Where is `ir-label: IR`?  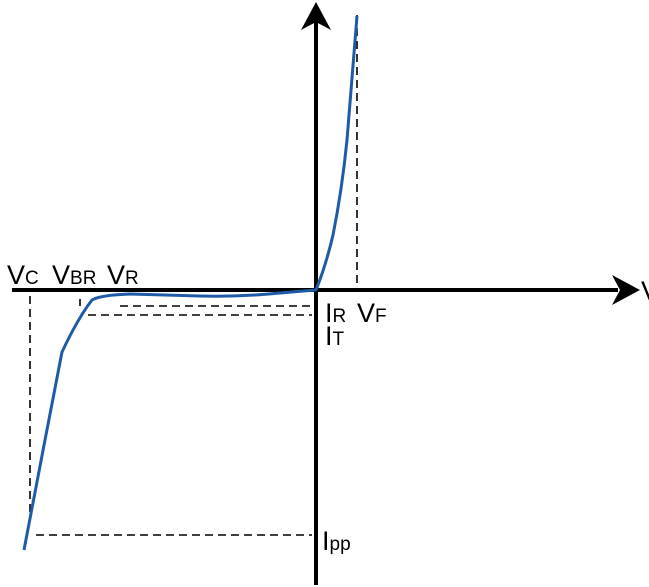 ir-label: IR is located at coordinates (335, 313).